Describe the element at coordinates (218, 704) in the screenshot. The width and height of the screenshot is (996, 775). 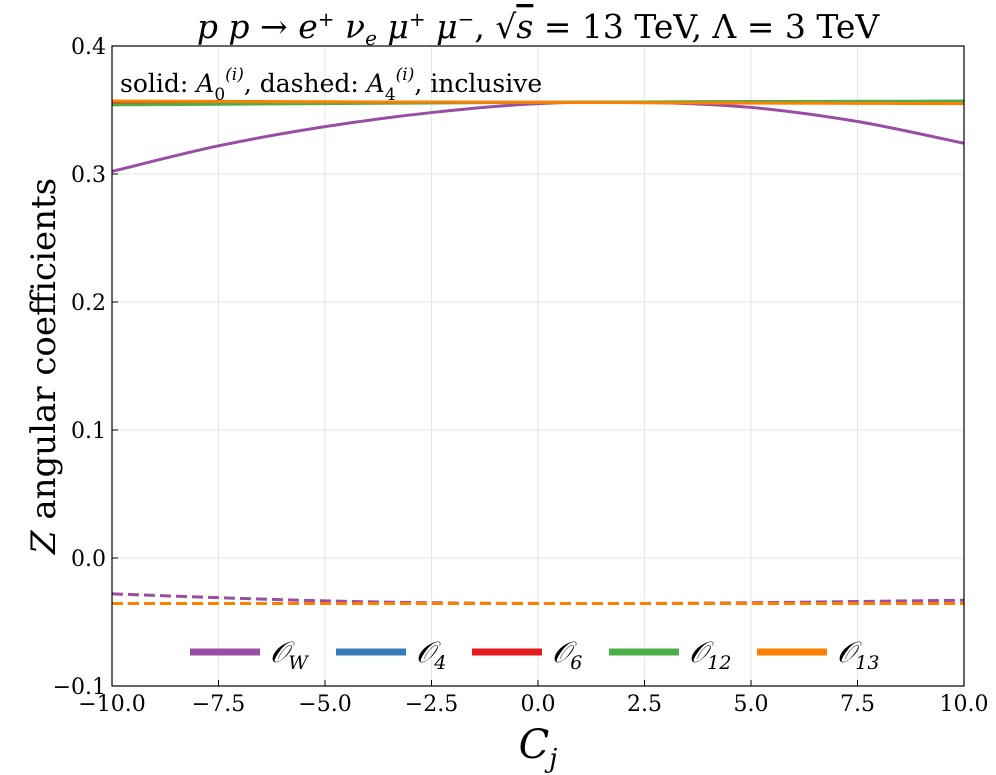
I see `x-tick-label: −7.5` at that location.